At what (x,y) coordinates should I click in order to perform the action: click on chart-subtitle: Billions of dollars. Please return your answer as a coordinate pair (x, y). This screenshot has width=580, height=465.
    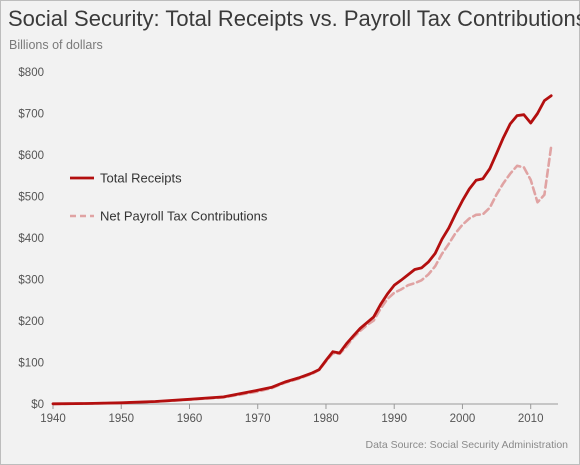
    Looking at the image, I should click on (56, 45).